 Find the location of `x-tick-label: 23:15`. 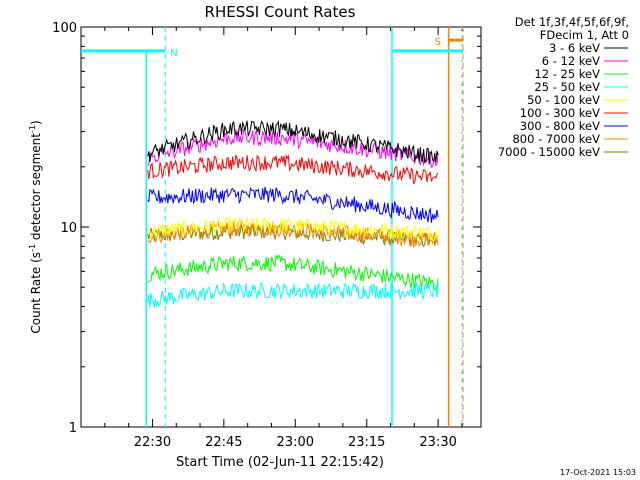

x-tick-label: 23:15 is located at coordinates (366, 442).